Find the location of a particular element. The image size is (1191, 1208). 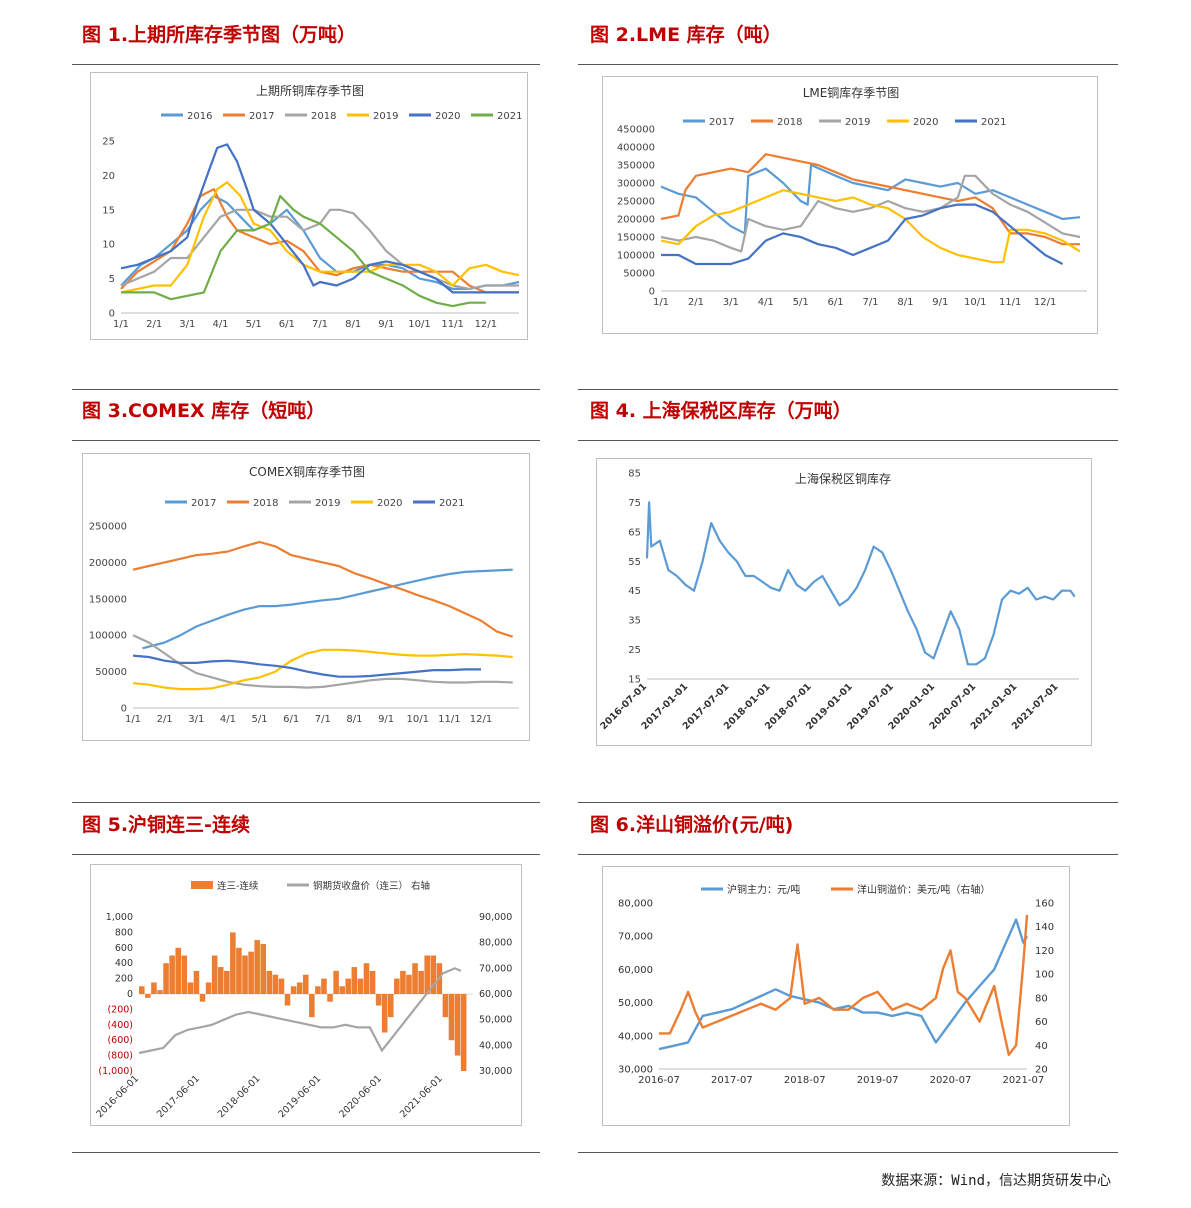

x-tick-label: 10/1 is located at coordinates (975, 302).